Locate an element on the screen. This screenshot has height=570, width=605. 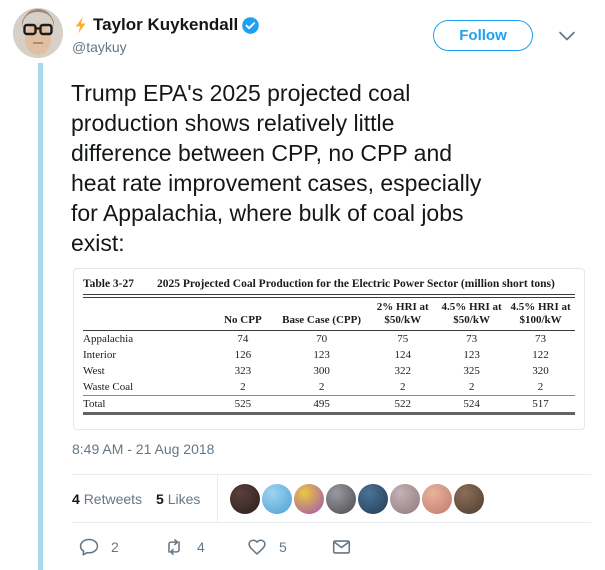
retweets-stat: 4 Retweets is located at coordinates (107, 499).